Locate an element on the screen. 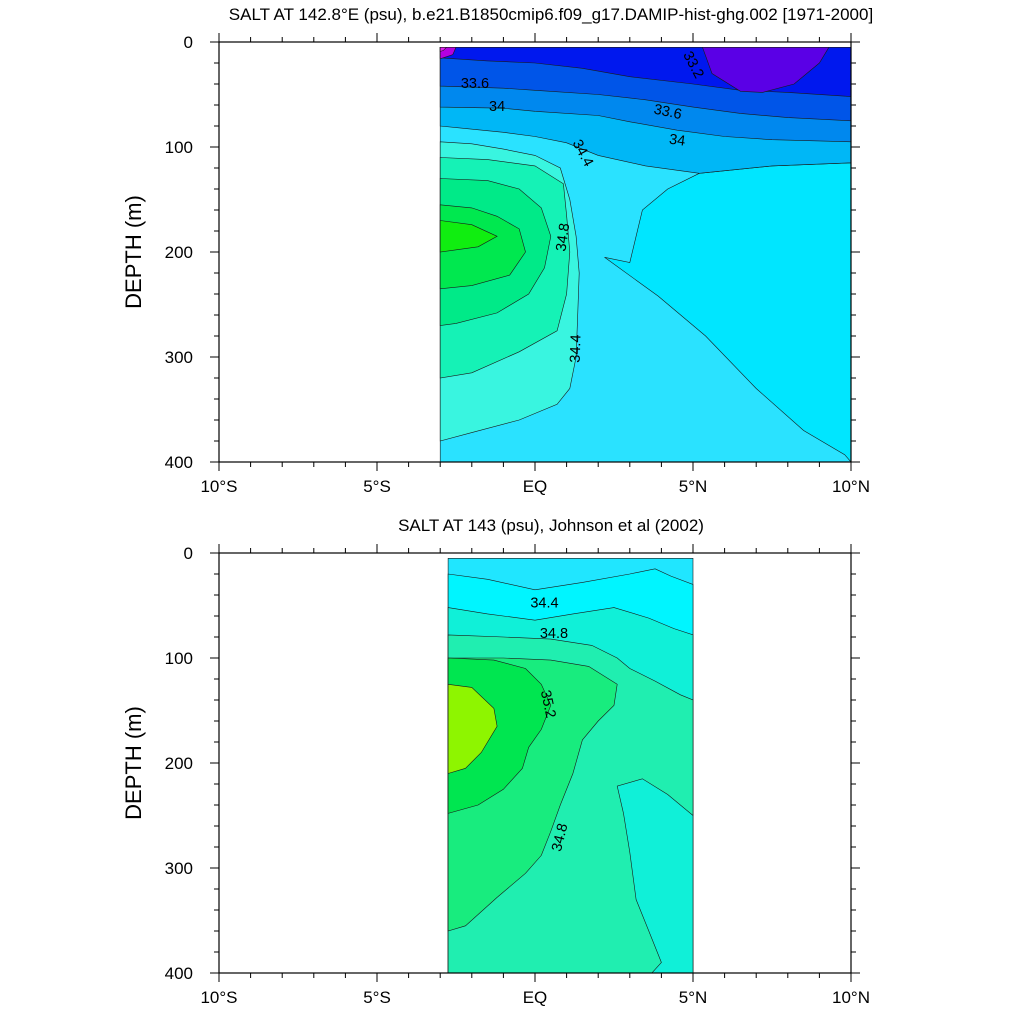 This screenshot has width=1024, height=1024. contour-label: 35.2 is located at coordinates (548, 704).